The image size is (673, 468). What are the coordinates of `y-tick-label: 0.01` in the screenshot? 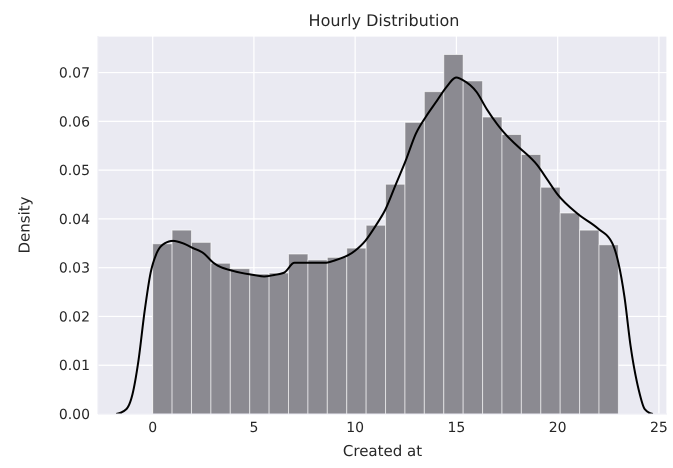 It's located at (74, 366).